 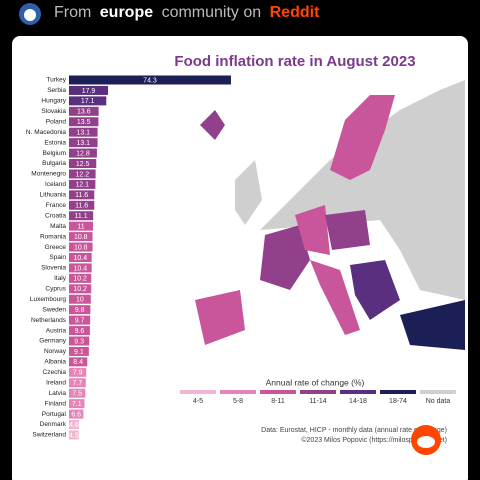 I want to click on legend-label: No data, so click(x=438, y=401).